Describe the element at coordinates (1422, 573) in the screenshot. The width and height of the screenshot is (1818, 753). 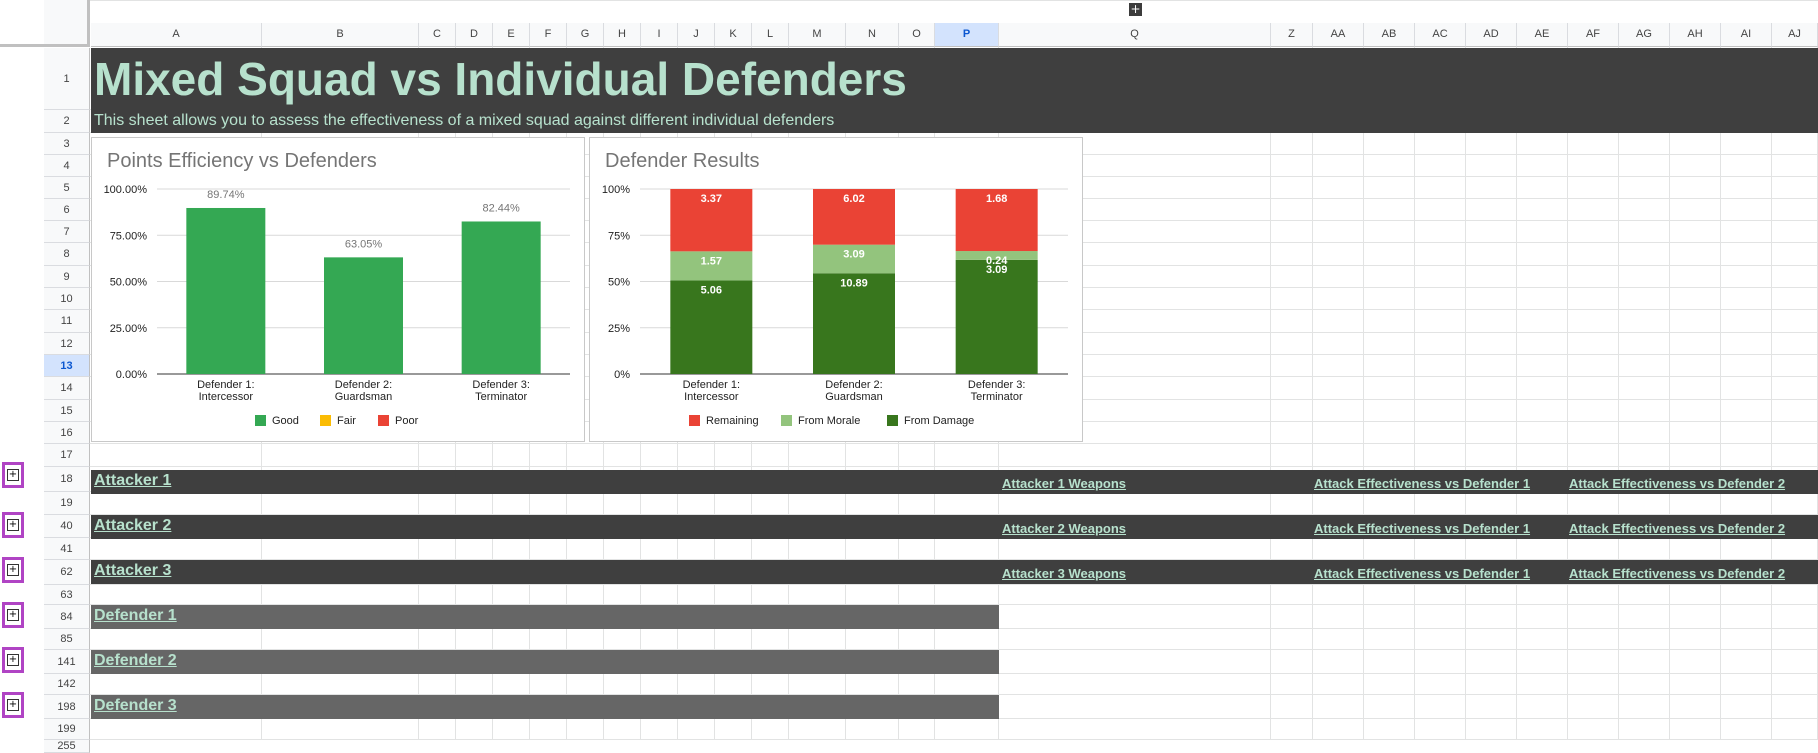
I see `attacker-3-effectiveness-defender-1-link: Attack Effectiveness vs Defender 1` at that location.